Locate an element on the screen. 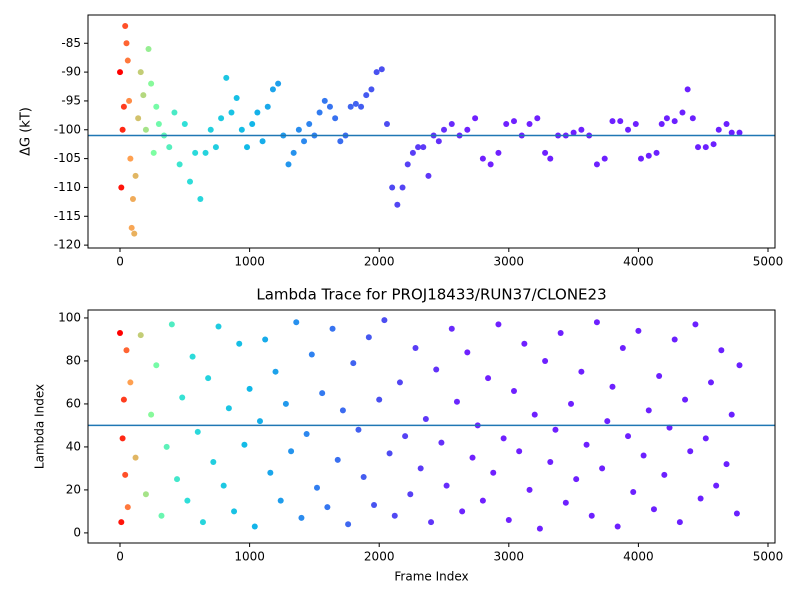  y-tick-label: 60 is located at coordinates (73, 403).